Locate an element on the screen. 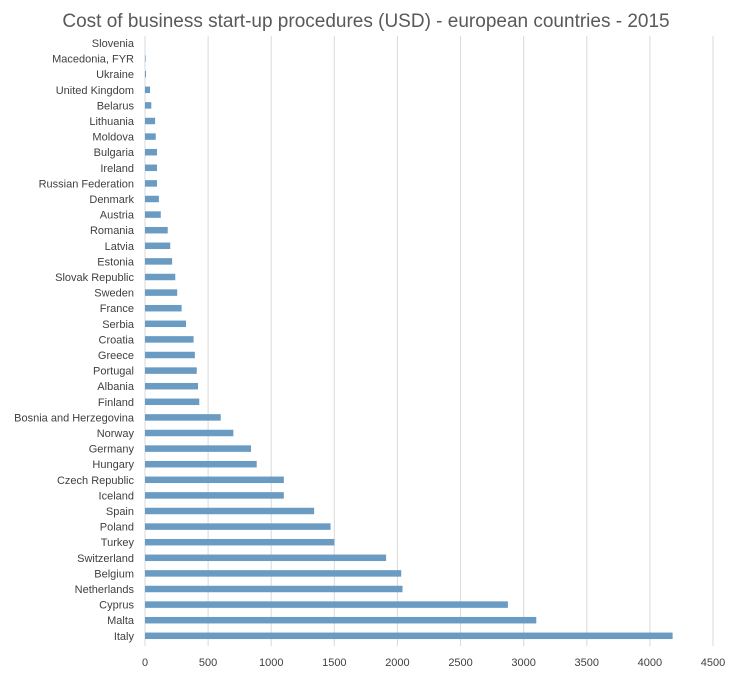 This screenshot has height=673, width=731. x-tick-label: 4500 is located at coordinates (713, 663).